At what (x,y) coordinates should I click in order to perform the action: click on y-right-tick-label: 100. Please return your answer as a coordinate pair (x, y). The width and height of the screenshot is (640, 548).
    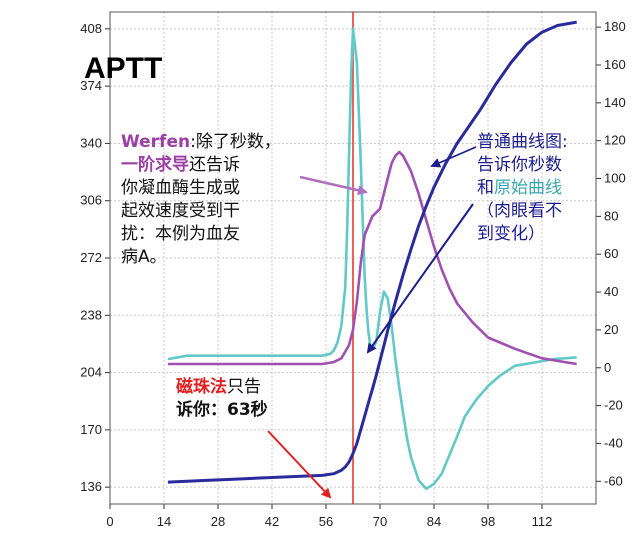
    Looking at the image, I should click on (615, 178).